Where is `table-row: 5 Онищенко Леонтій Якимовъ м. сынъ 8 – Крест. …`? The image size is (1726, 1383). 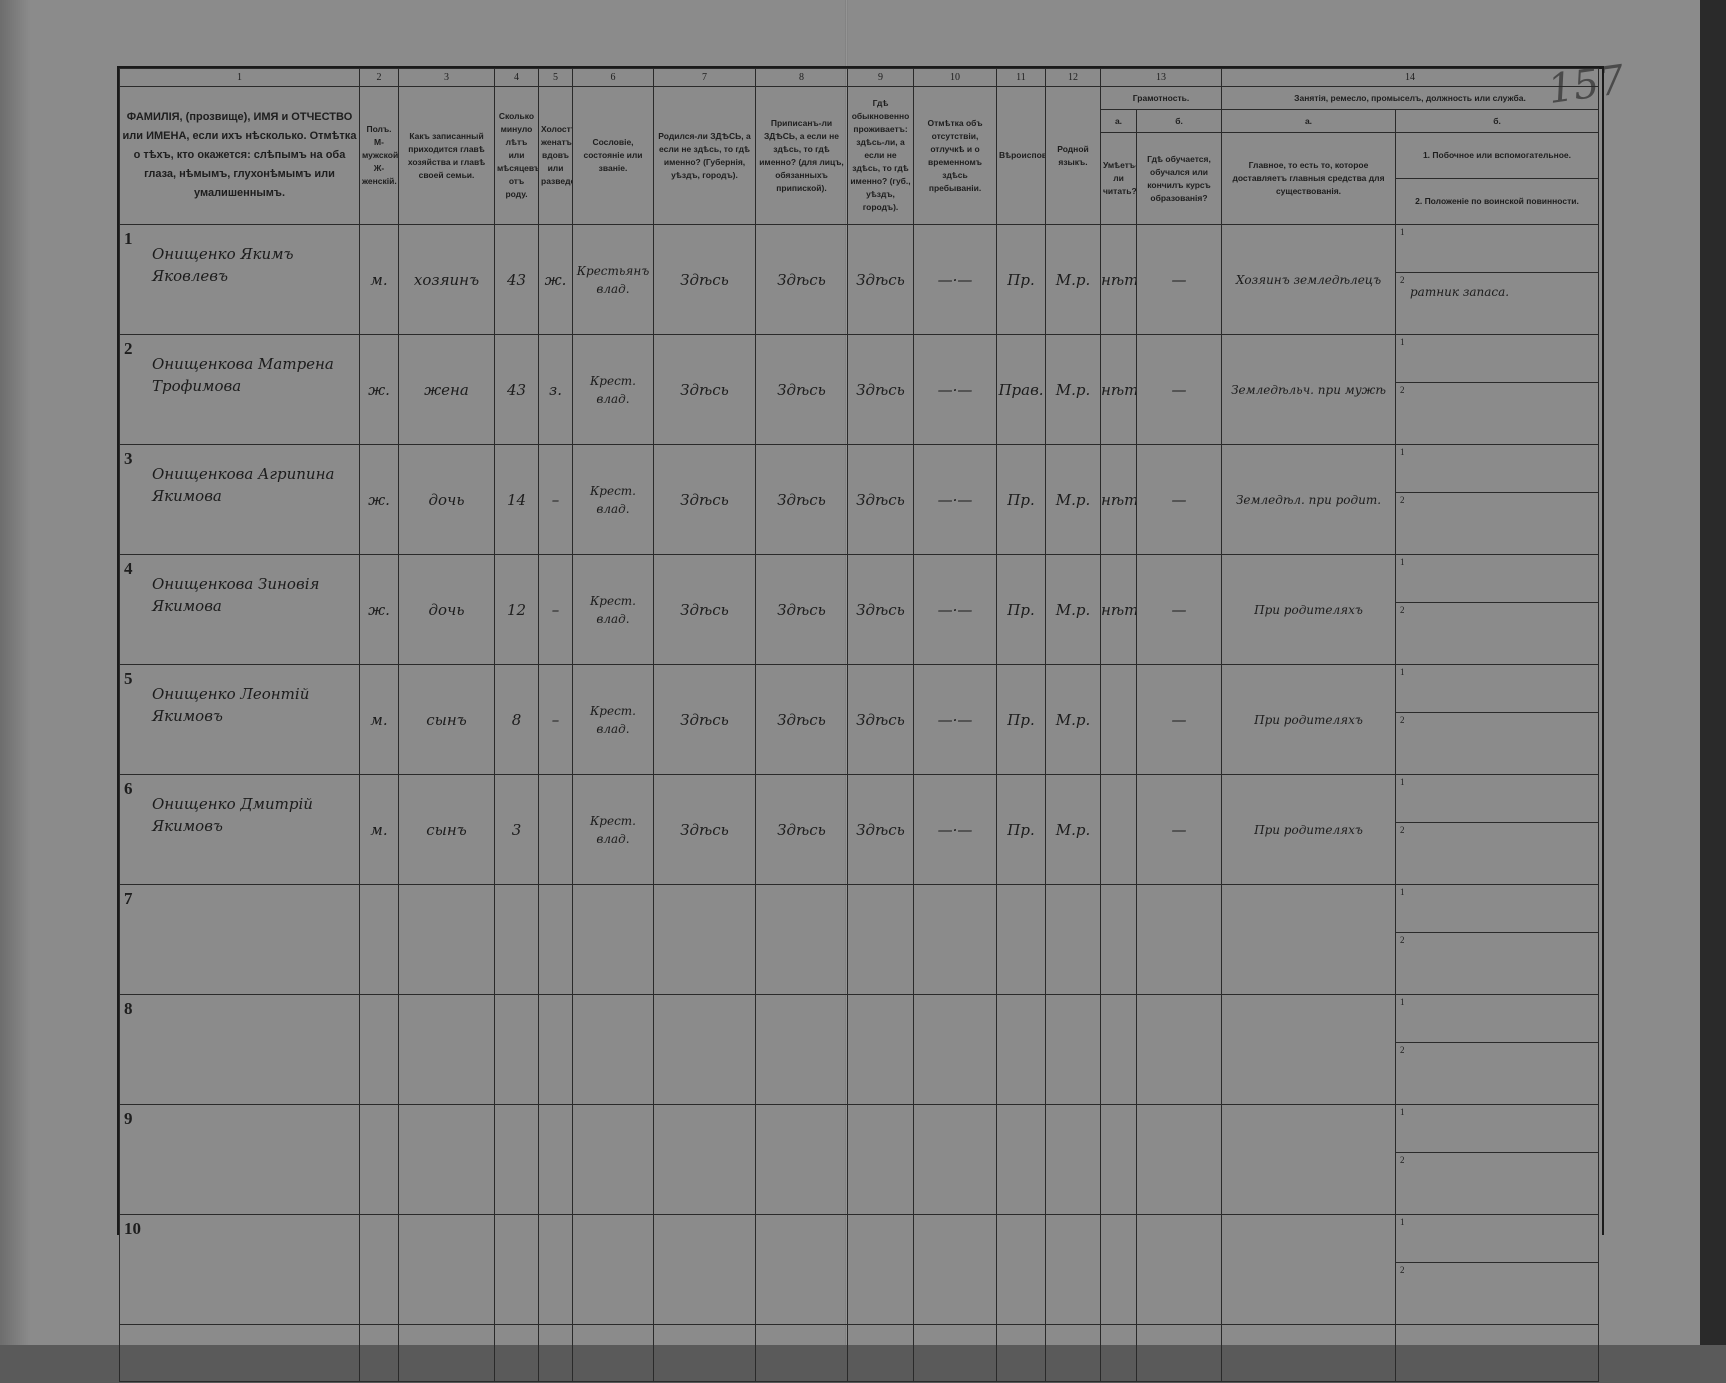
table-row: 5 Онищенко Леонтій Якимовъ м. сынъ 8 – Крест. … is located at coordinates (859, 719).